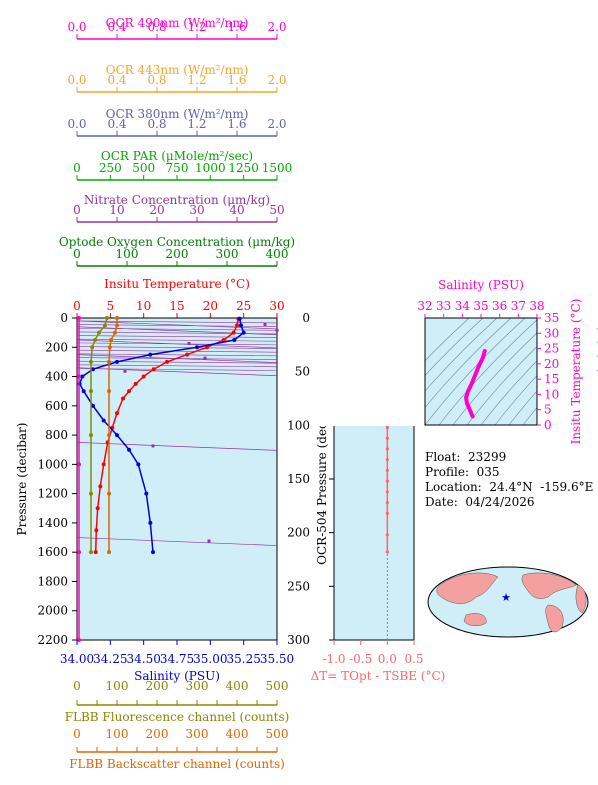  I want to click on nitrate-tick-label: 10, so click(116, 210).